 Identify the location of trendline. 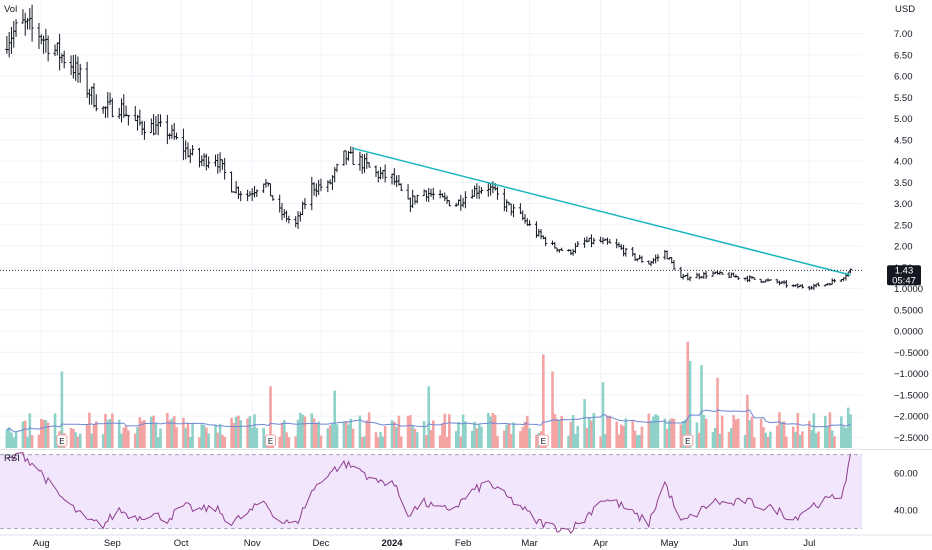
(601, 211).